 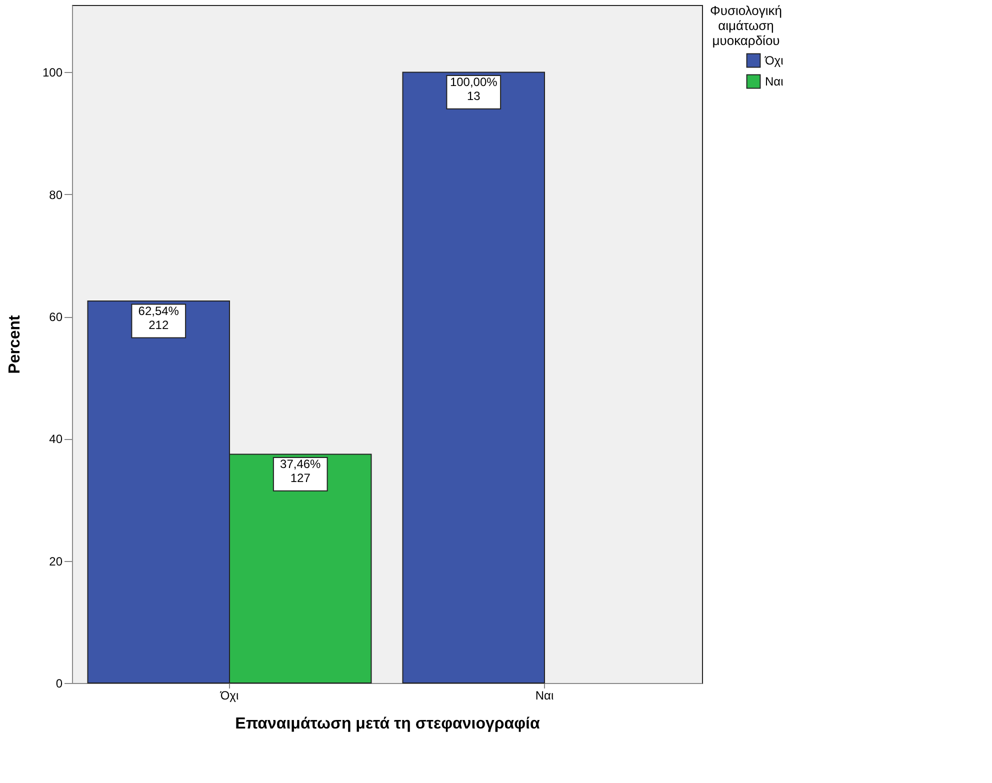 What do you see at coordinates (56, 439) in the screenshot?
I see `y-tick-label: 40` at bounding box center [56, 439].